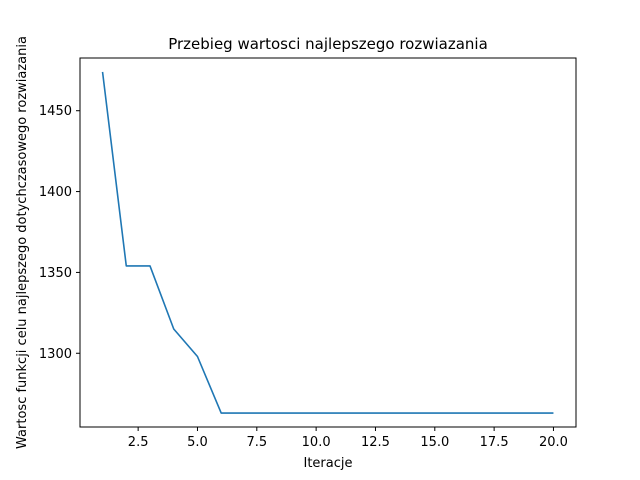 This screenshot has width=640, height=480. I want to click on x-tick-label: 12.5, so click(375, 442).